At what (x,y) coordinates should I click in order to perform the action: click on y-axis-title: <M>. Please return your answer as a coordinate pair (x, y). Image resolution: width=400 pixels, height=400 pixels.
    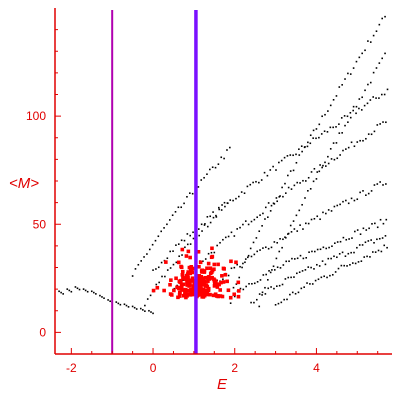
    Looking at the image, I should click on (24, 183).